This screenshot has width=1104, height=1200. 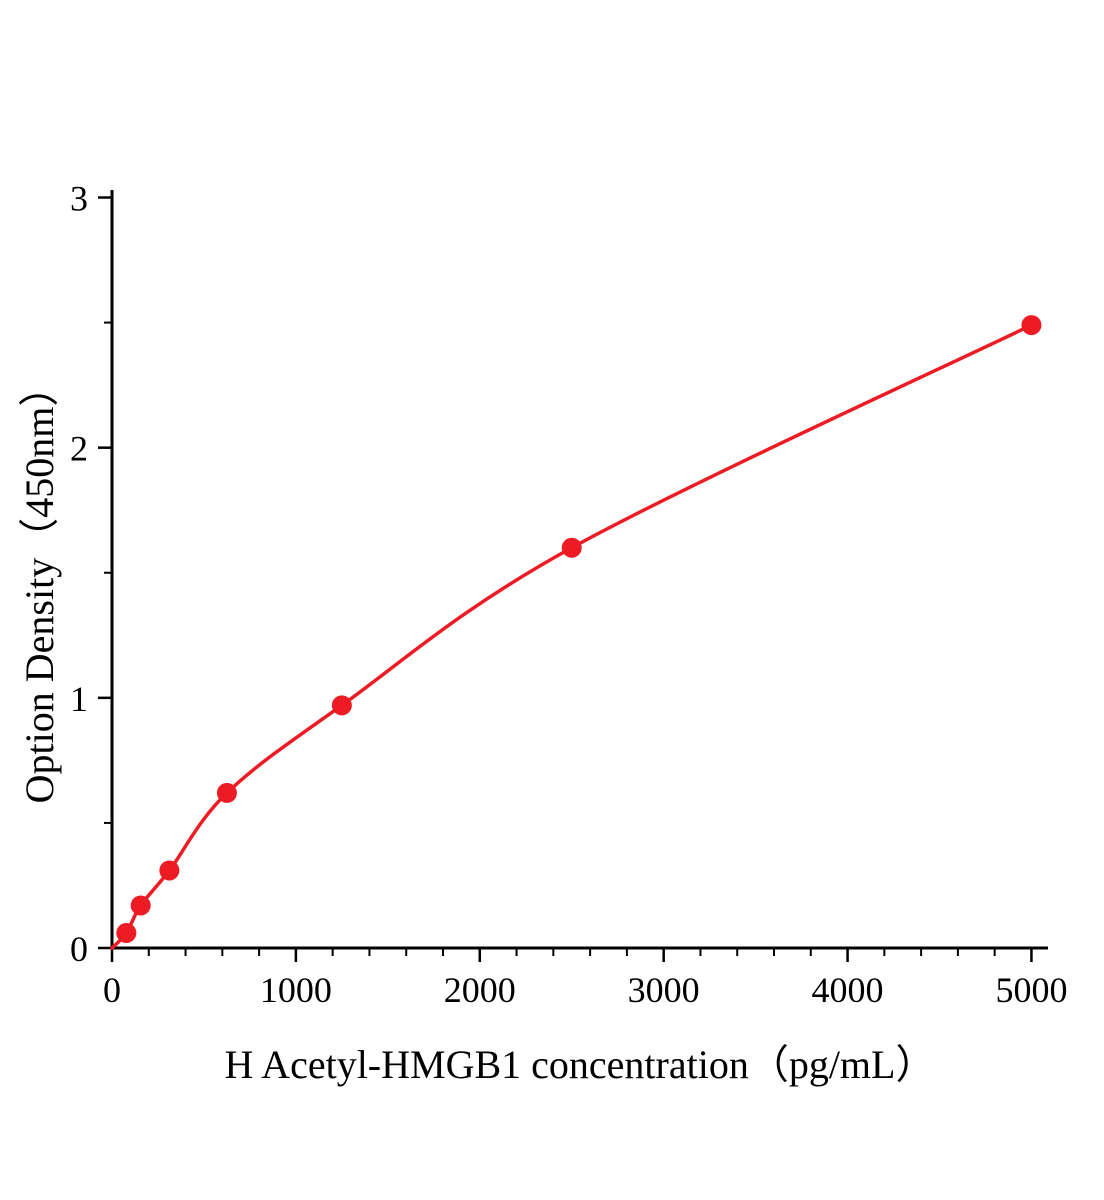 I want to click on y-tick-label: 2, so click(x=79, y=449).